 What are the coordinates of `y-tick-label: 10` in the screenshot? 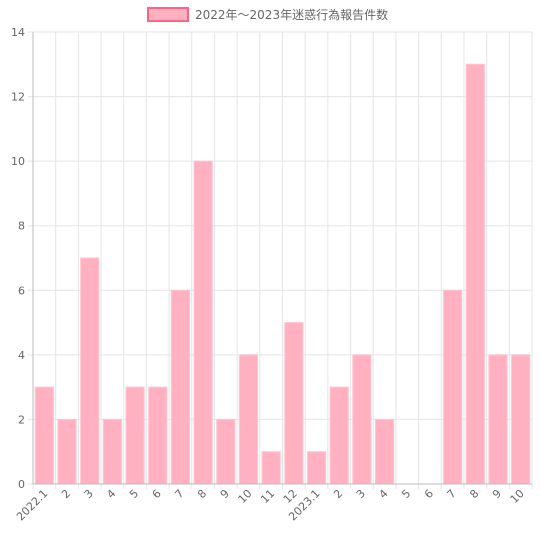 It's located at (18, 161).